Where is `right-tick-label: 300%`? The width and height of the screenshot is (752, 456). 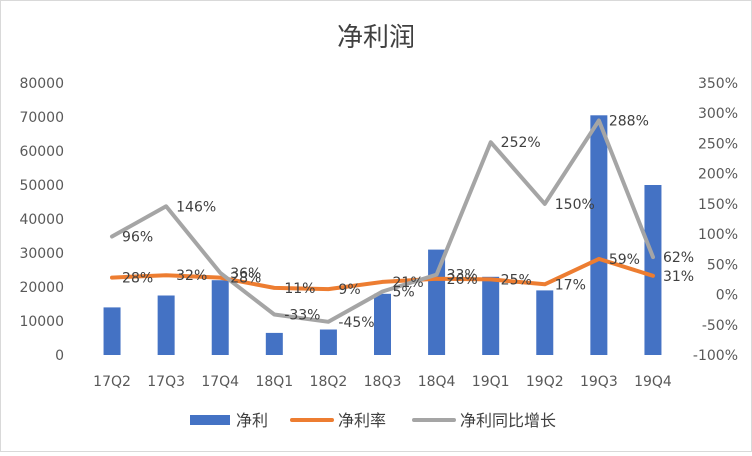 right-tick-label: 300% is located at coordinates (718, 114).